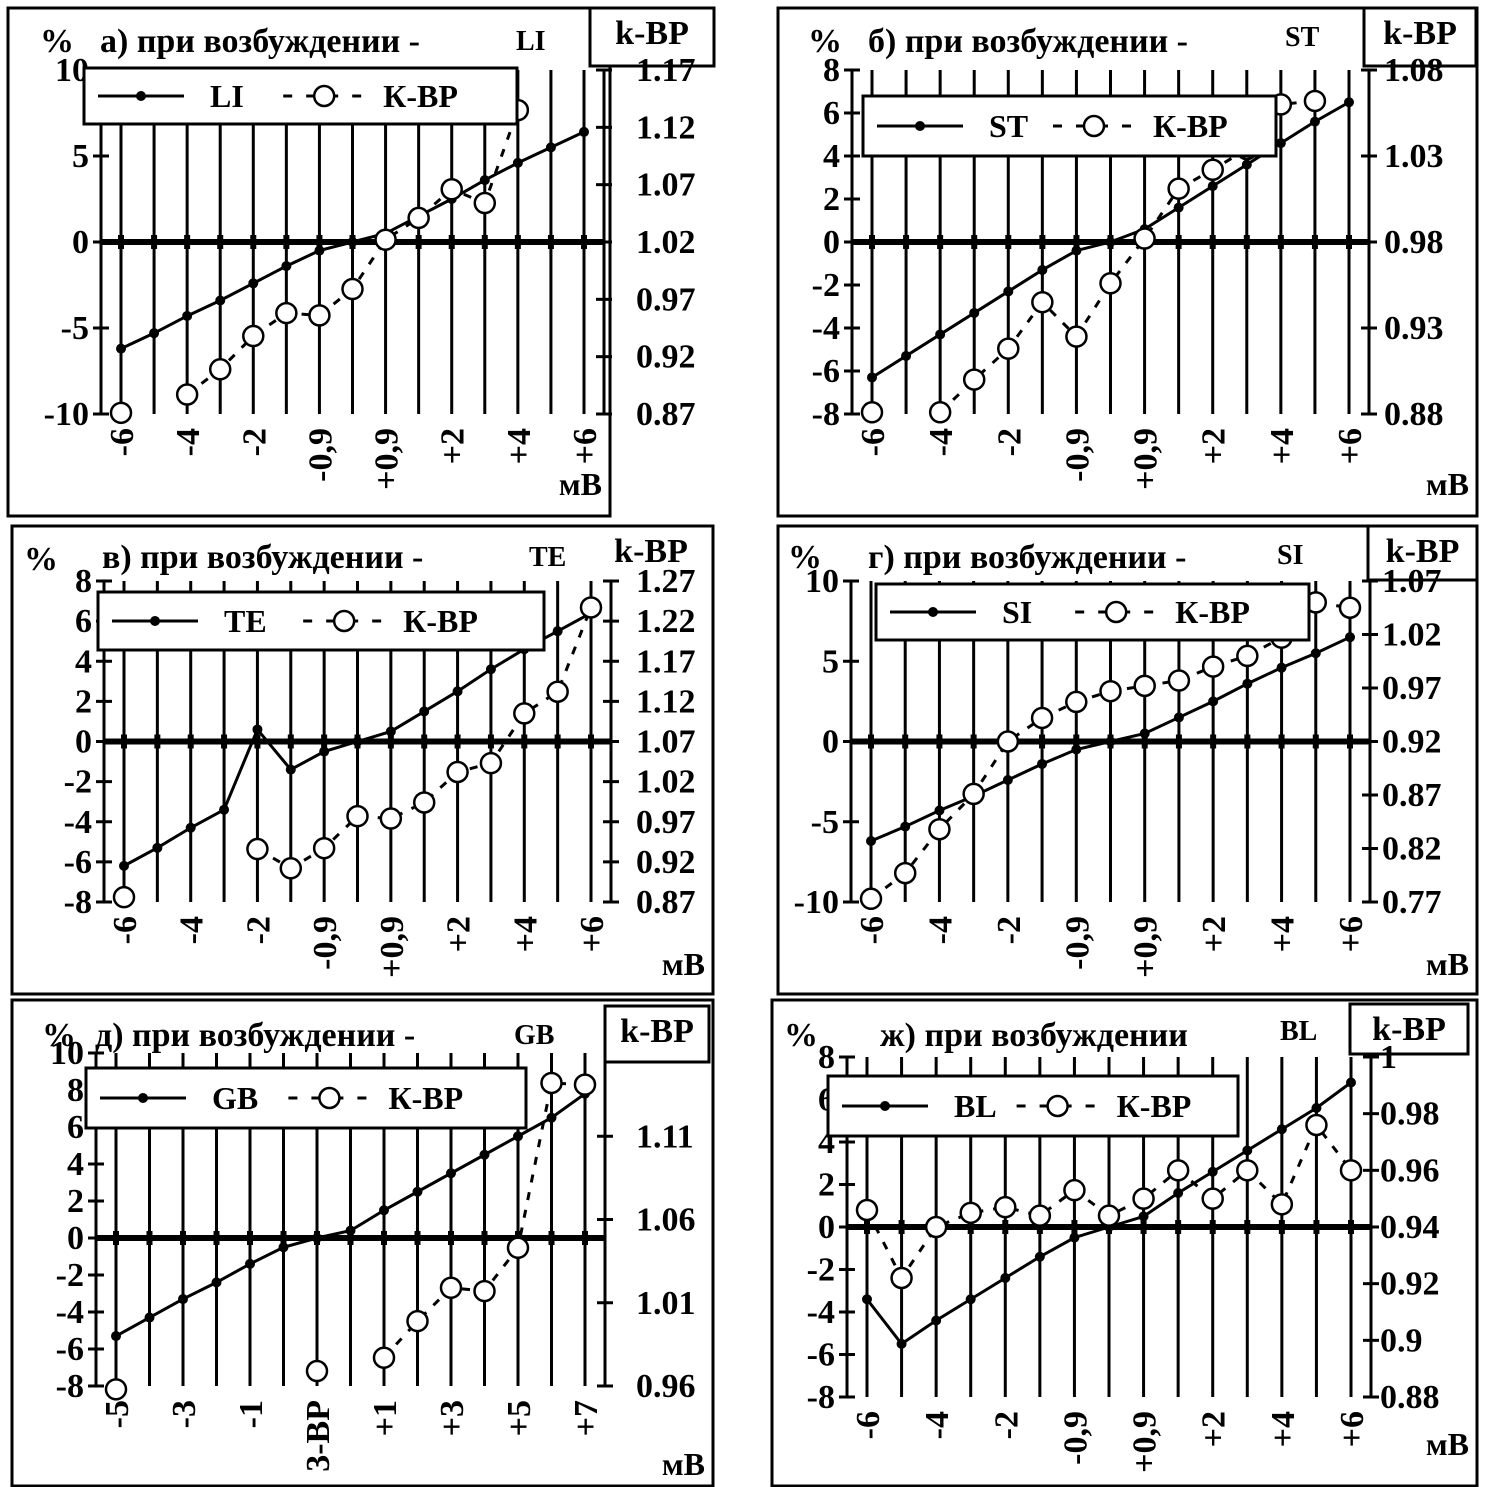 The image size is (1491, 1487). Describe the element at coordinates (75, 328) in the screenshot. I see `left-tick-label: -5` at that location.